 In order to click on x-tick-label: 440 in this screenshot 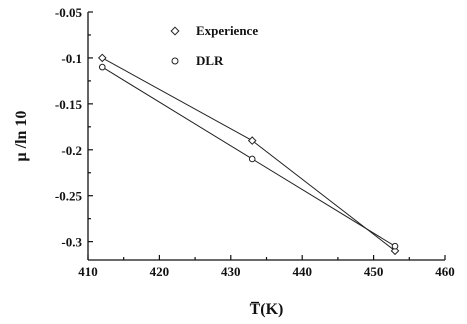, I will do `click(302, 271)`.